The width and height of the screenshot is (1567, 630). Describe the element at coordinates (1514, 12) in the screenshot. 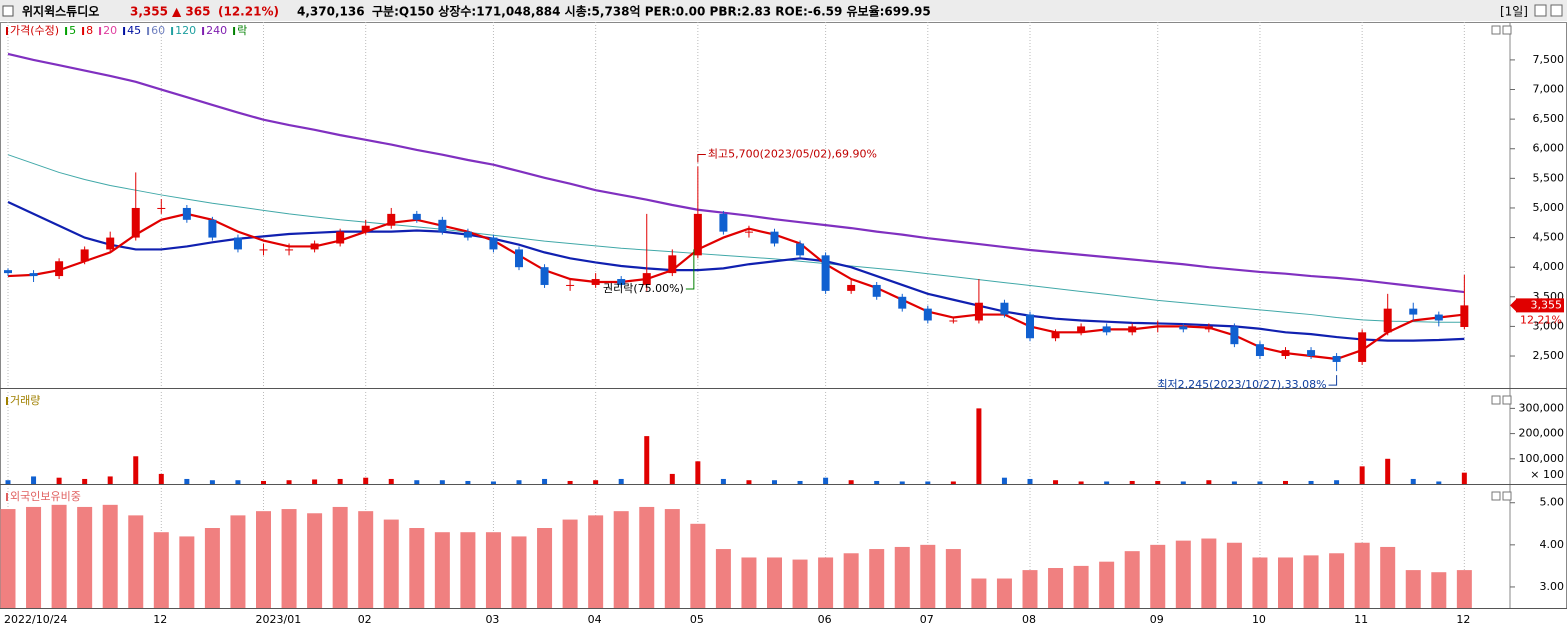

I see `period: [1일]` at that location.